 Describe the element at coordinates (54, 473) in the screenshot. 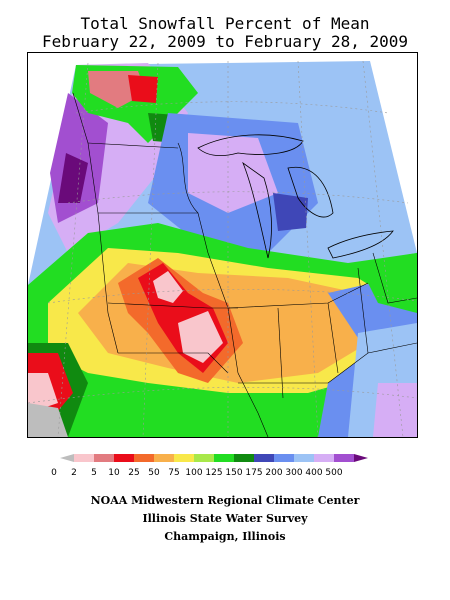

I see `legend-label: 0` at that location.